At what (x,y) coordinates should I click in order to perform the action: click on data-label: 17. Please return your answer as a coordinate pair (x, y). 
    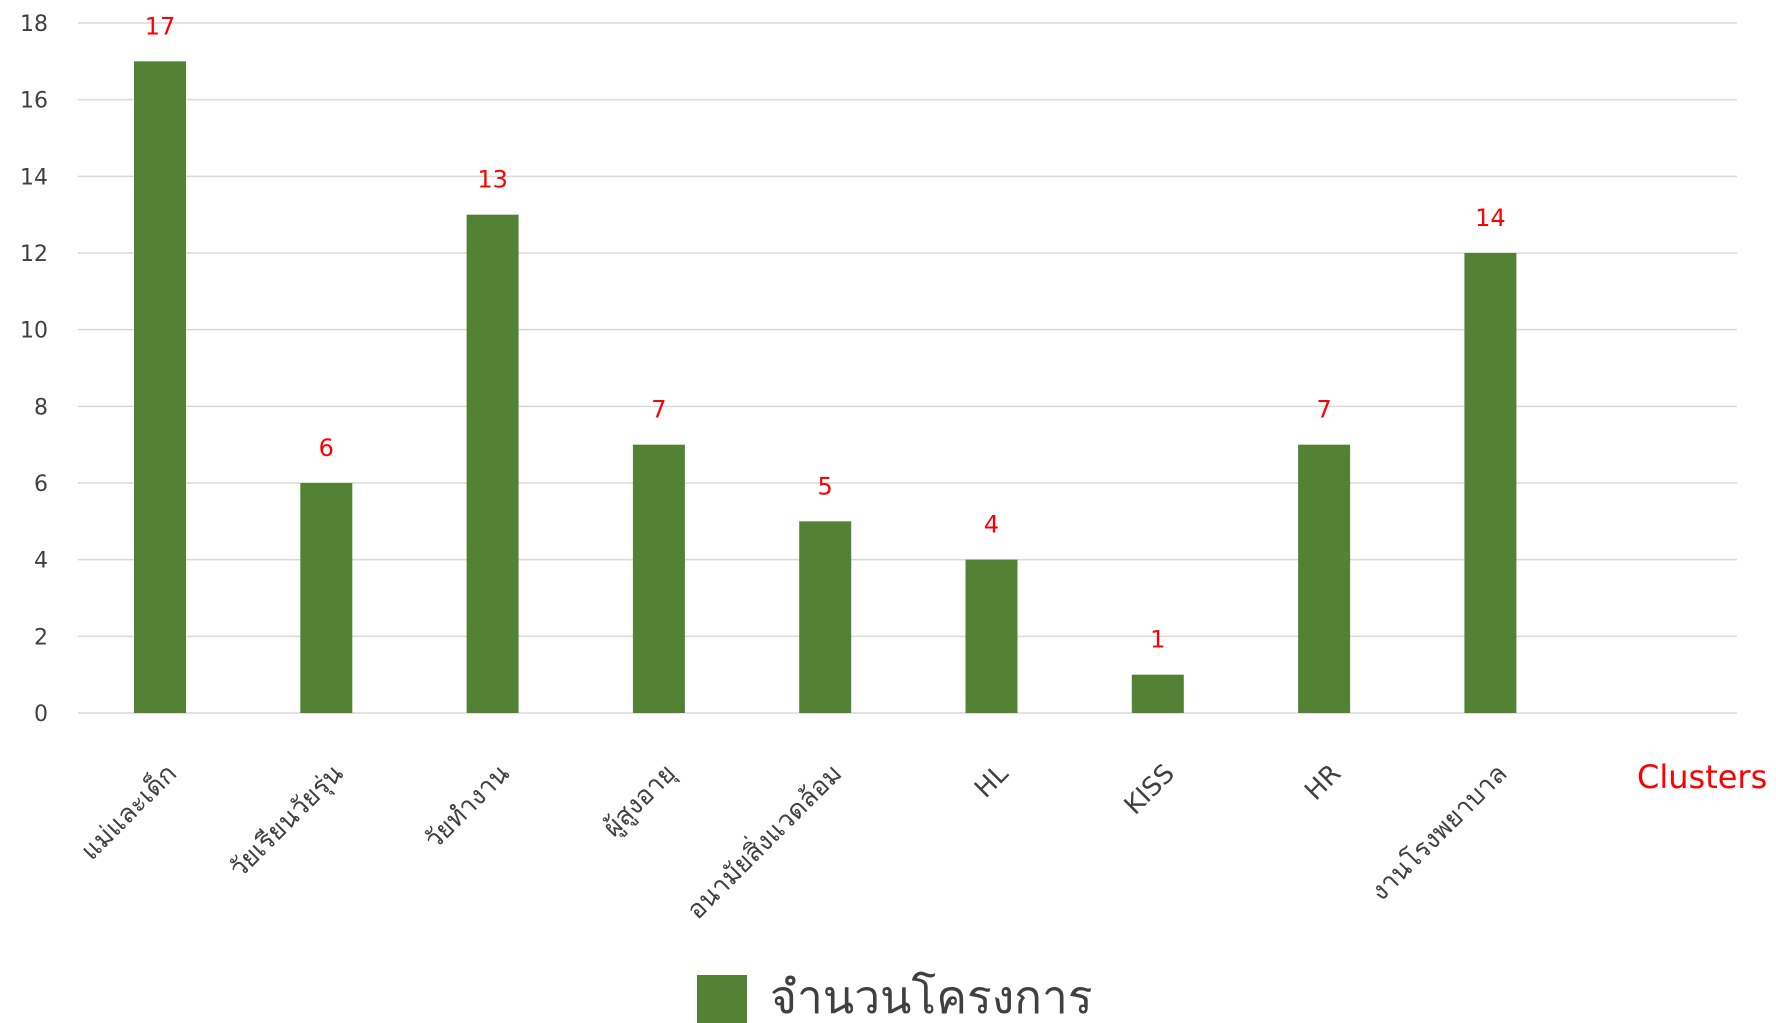
    Looking at the image, I should click on (160, 26).